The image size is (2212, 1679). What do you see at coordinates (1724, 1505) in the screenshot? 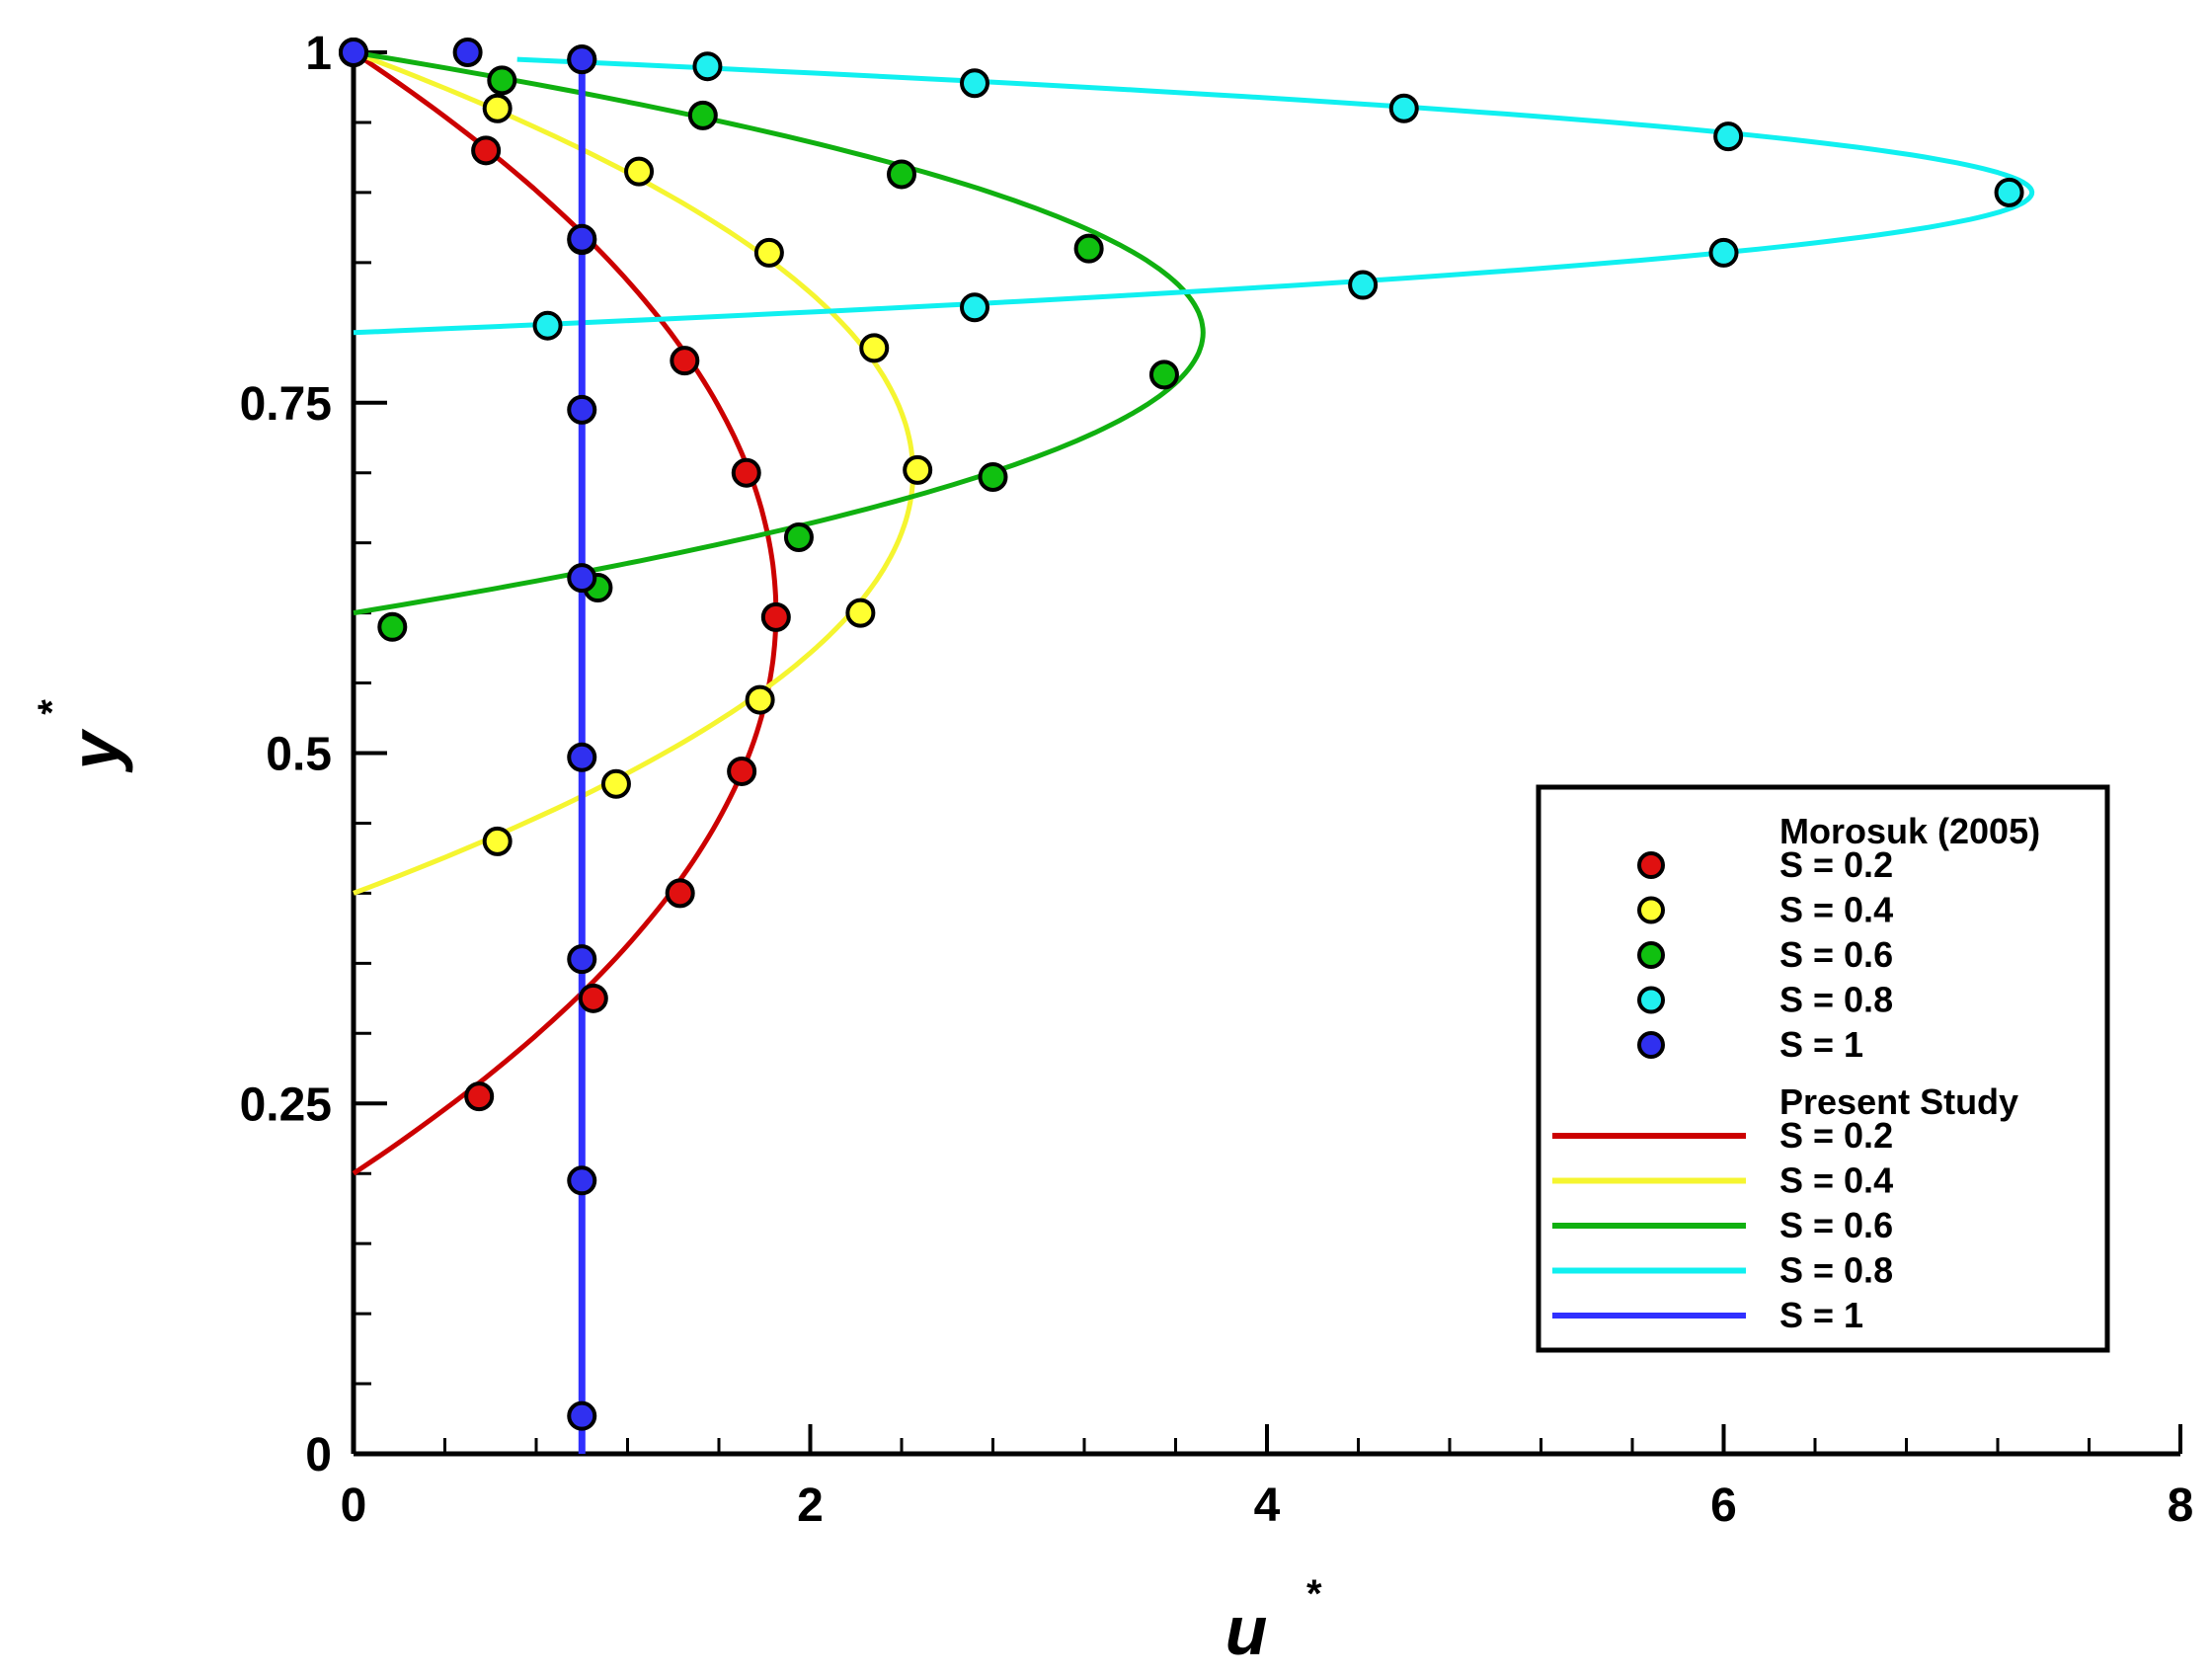
I see `x-tick-label: 6` at bounding box center [1724, 1505].